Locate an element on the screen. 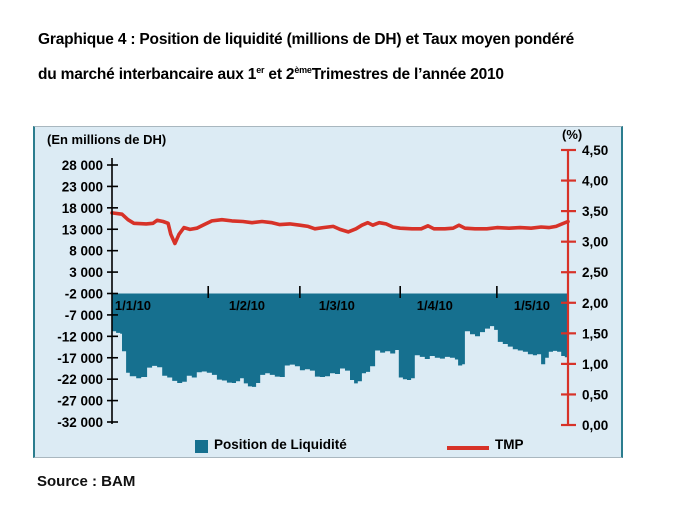 The width and height of the screenshot is (682, 512). liquidity-area is located at coordinates (340, 340).